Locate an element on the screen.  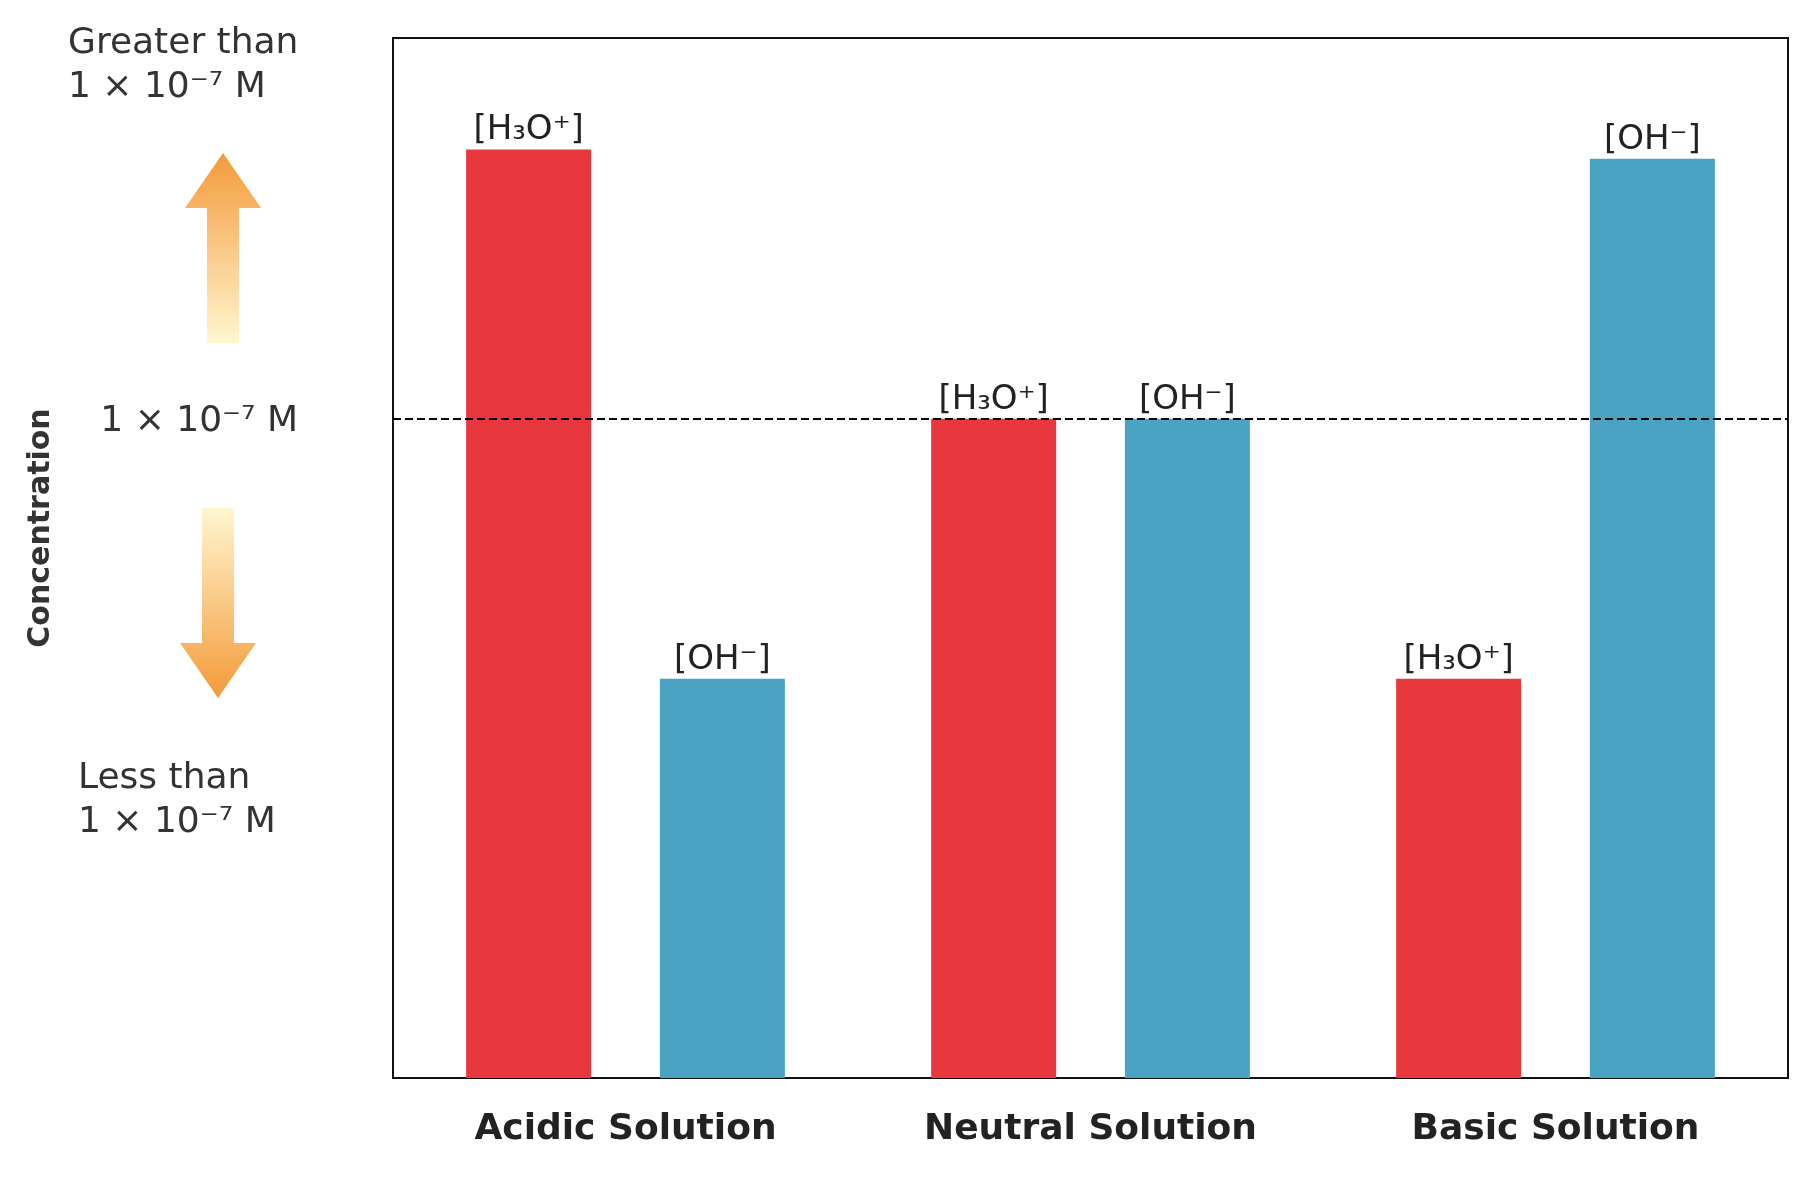
text: Concentration is located at coordinates (38, 528).